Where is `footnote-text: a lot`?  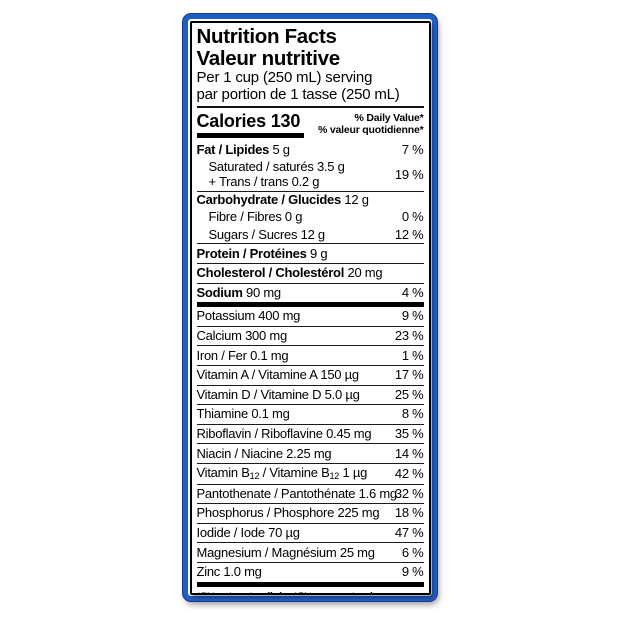 footnote-text: a lot is located at coordinates (371, 591).